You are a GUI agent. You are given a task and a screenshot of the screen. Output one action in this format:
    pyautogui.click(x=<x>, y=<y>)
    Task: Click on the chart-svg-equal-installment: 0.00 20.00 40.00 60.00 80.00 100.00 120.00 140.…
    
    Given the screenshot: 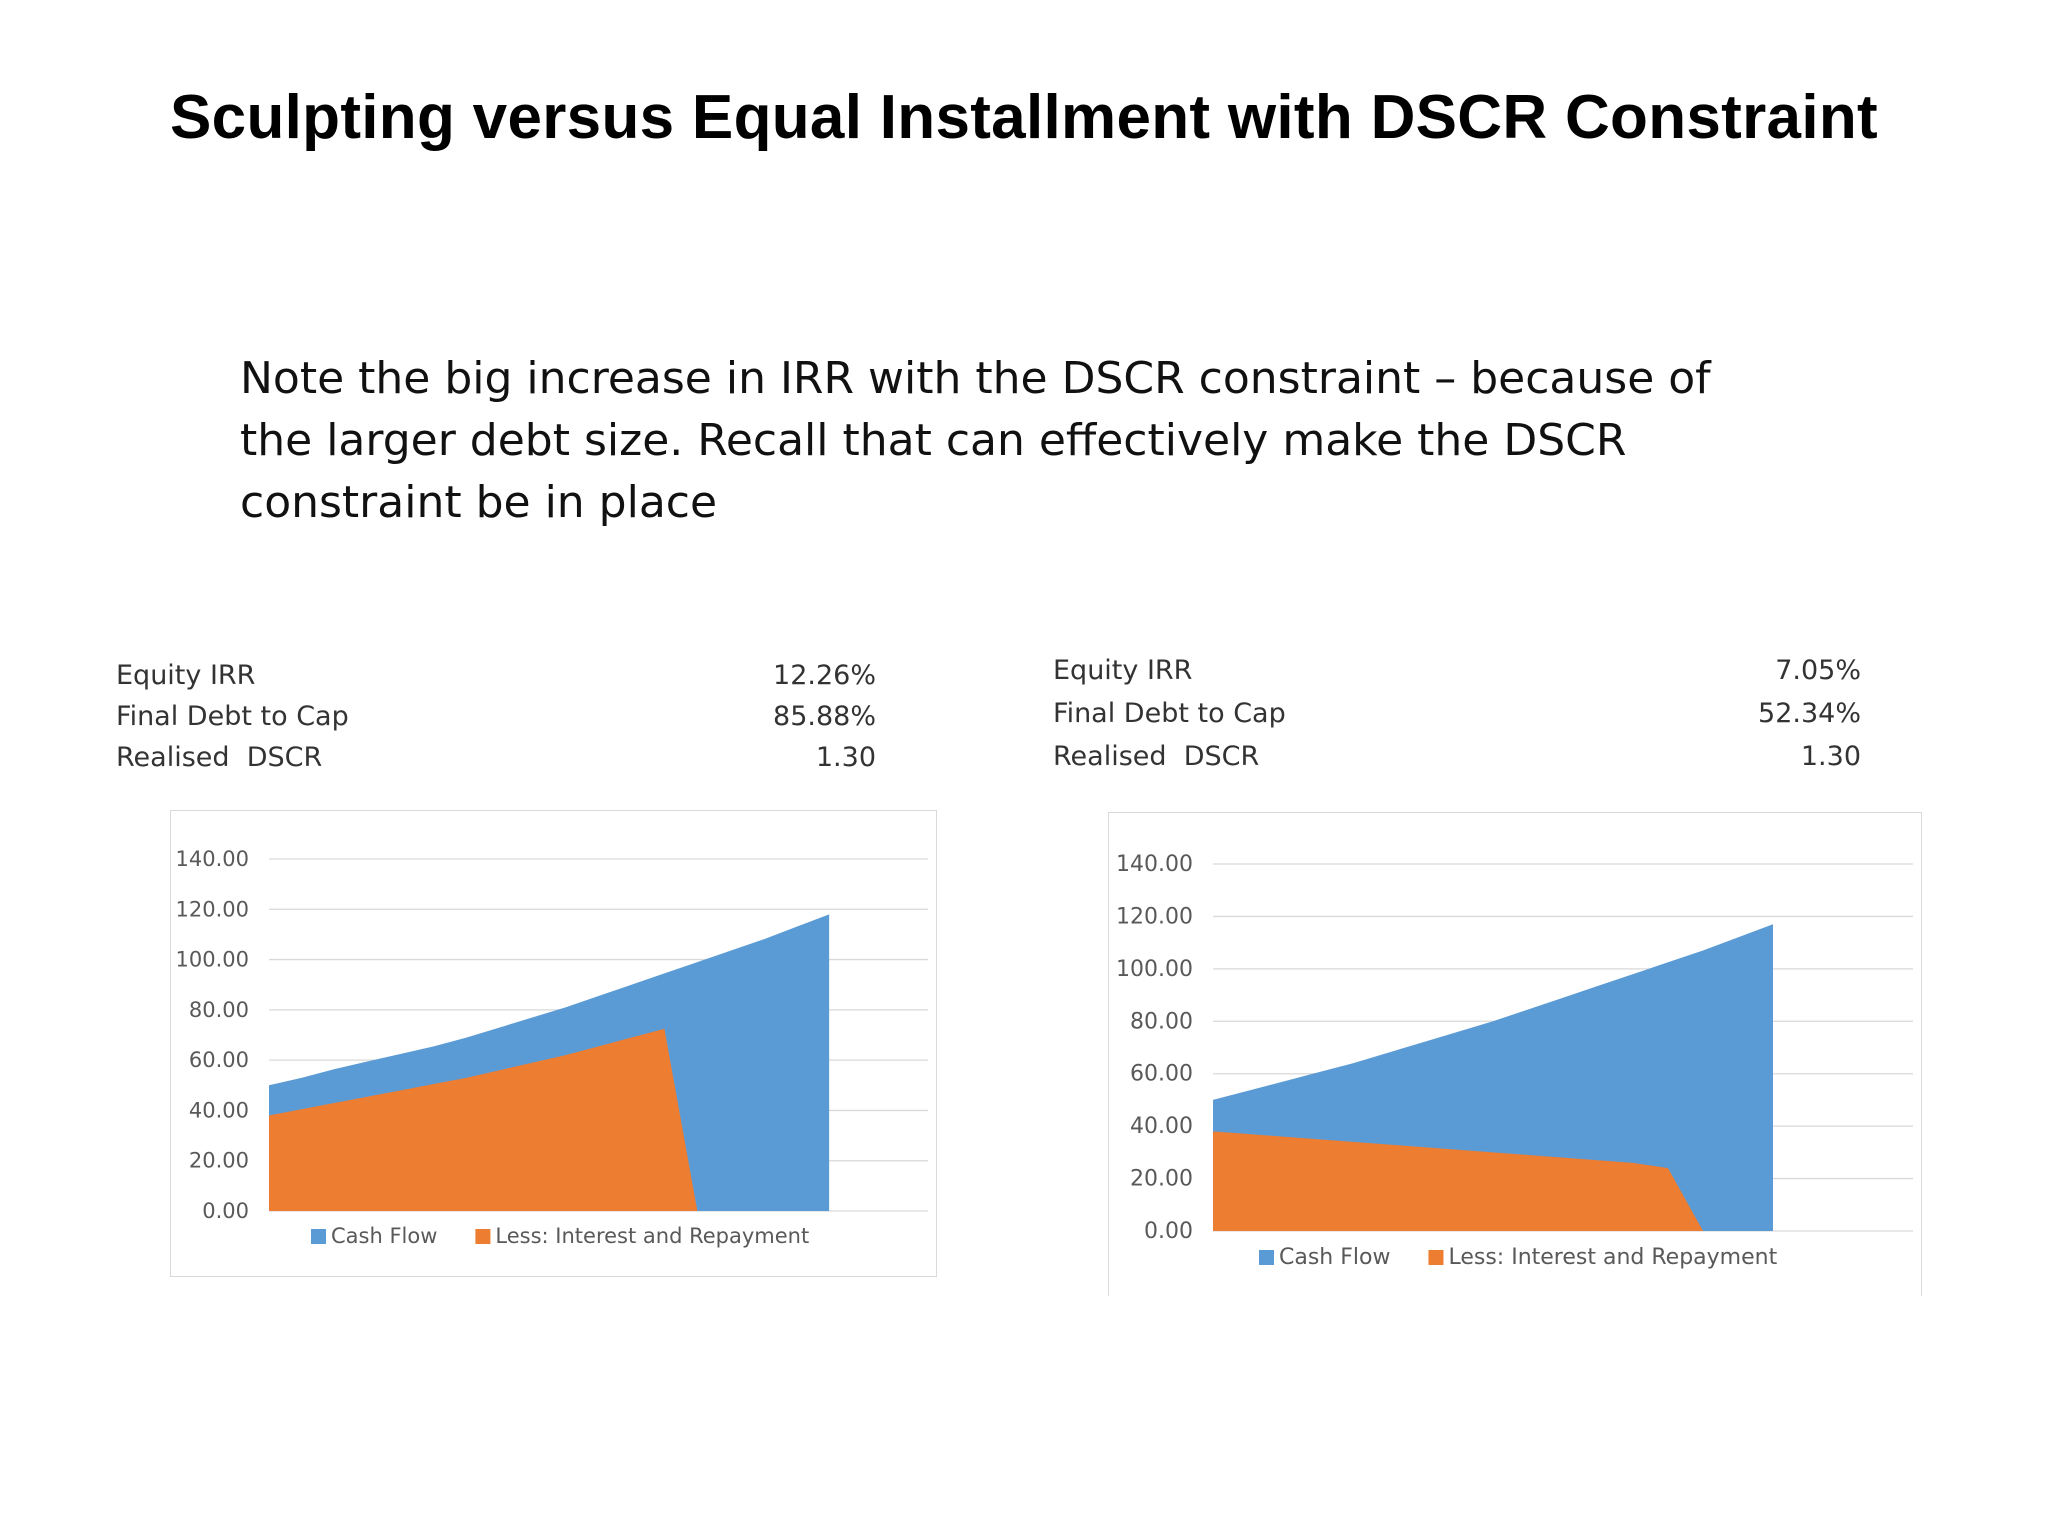 What is the action you would take?
    pyautogui.click(x=1514, y=1061)
    